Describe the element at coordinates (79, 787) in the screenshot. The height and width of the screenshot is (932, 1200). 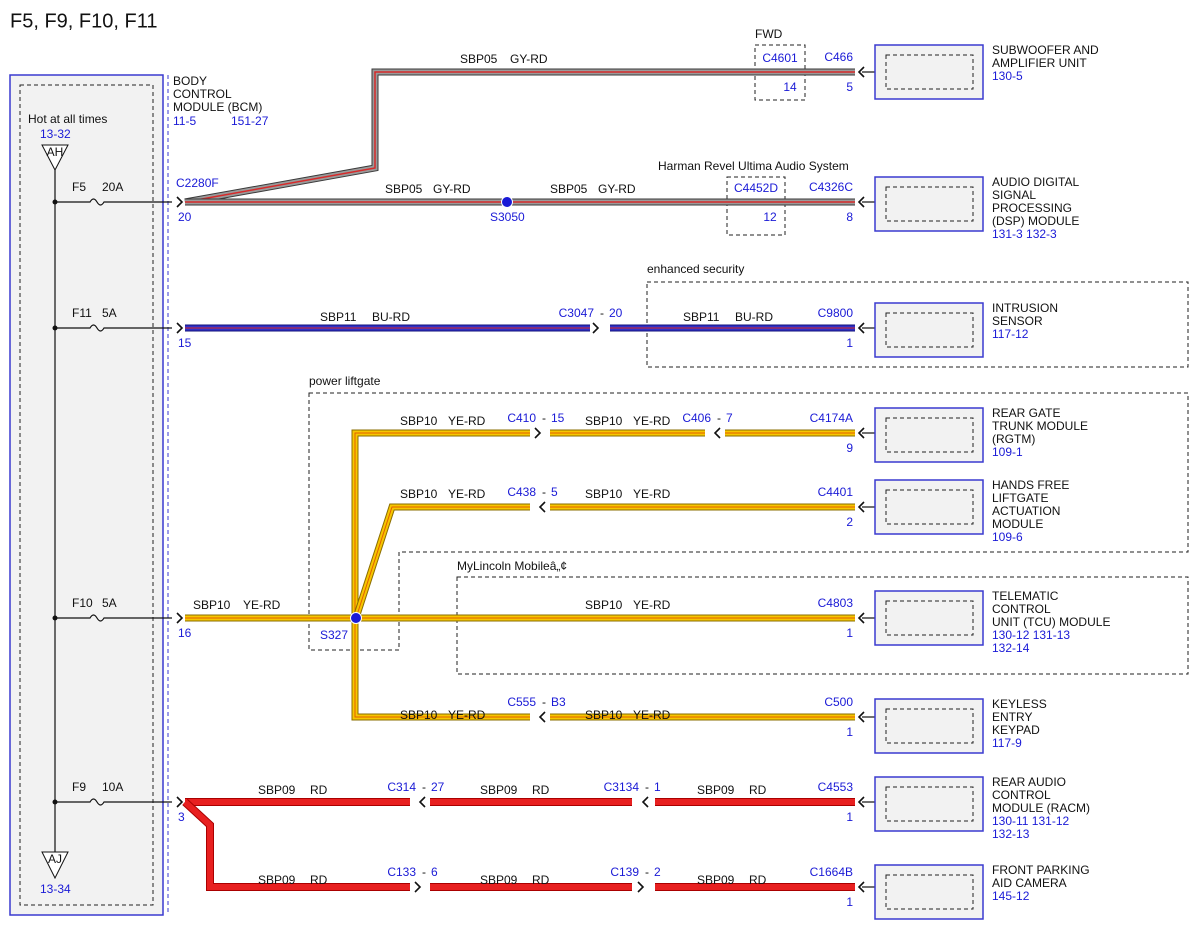
I see `fuse-name: F9` at that location.